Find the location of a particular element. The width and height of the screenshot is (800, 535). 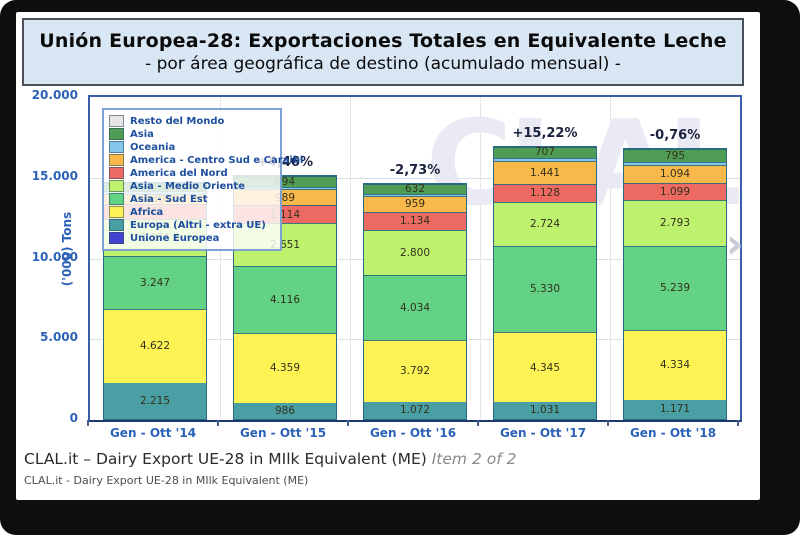

bar-segment-label: 2.215 is located at coordinates (155, 400).